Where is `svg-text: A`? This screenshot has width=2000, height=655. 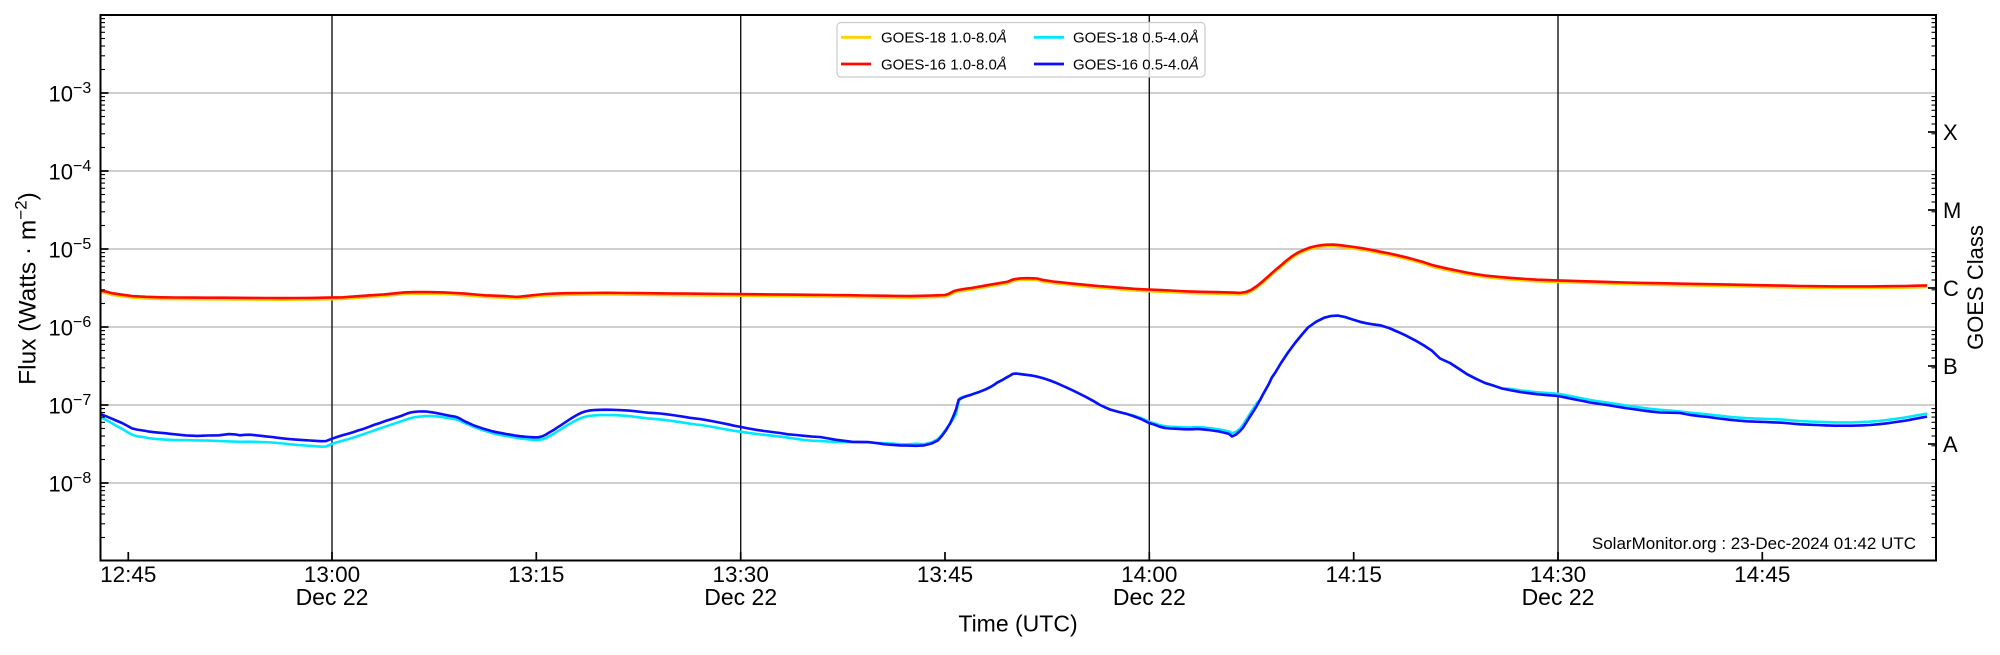
svg-text: A is located at coordinates (1950, 444).